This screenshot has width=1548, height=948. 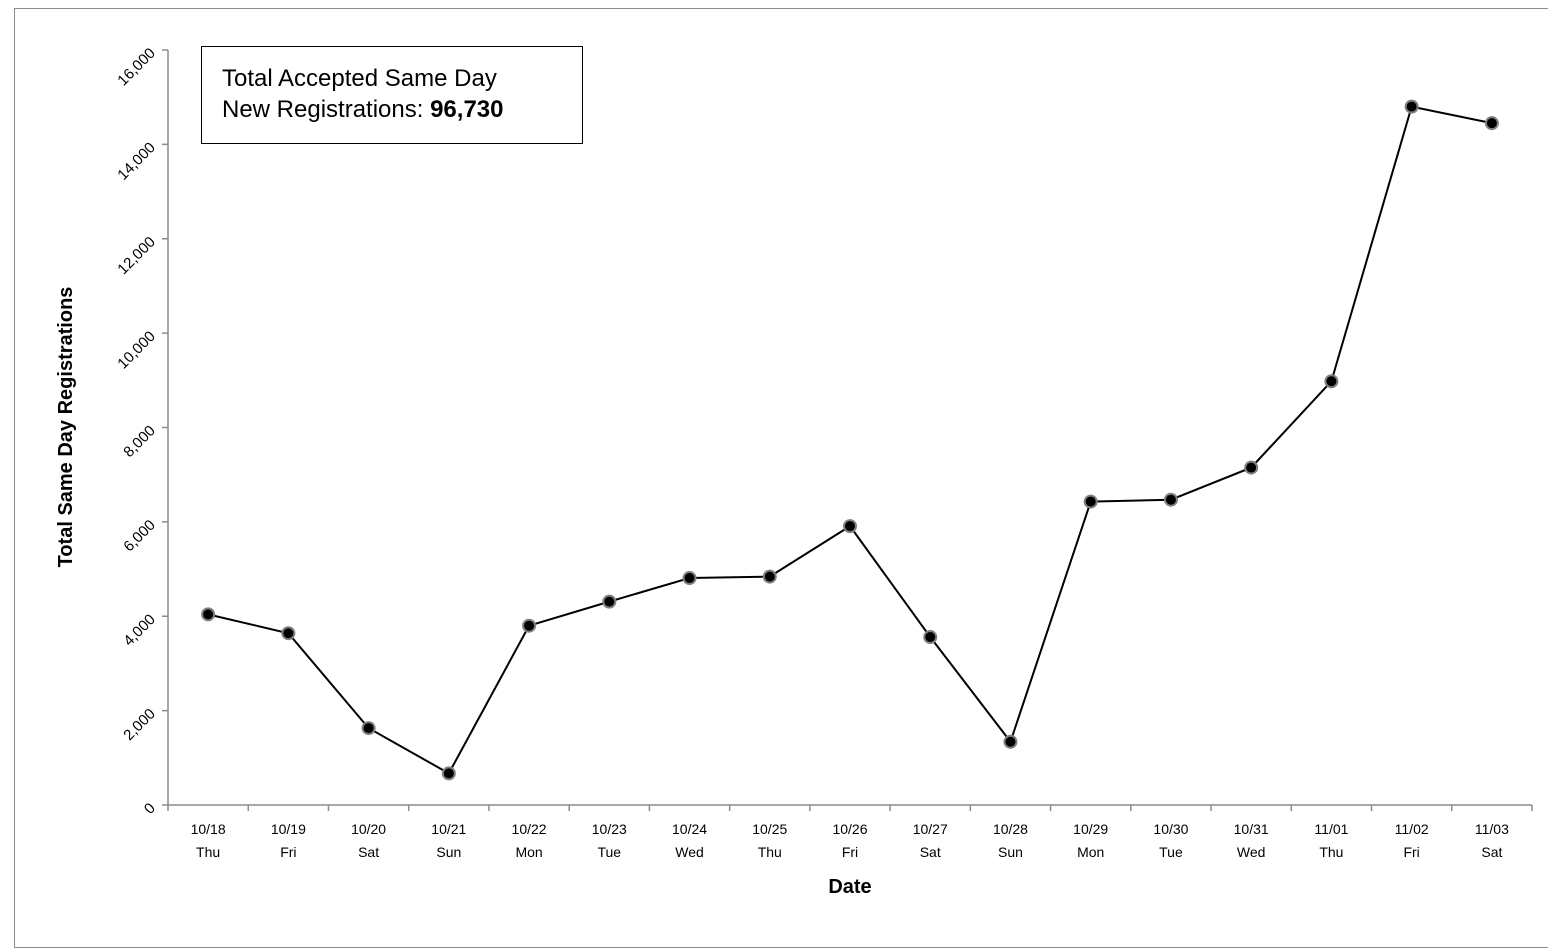 I want to click on y-tick-label: 6,000, so click(x=139, y=536).